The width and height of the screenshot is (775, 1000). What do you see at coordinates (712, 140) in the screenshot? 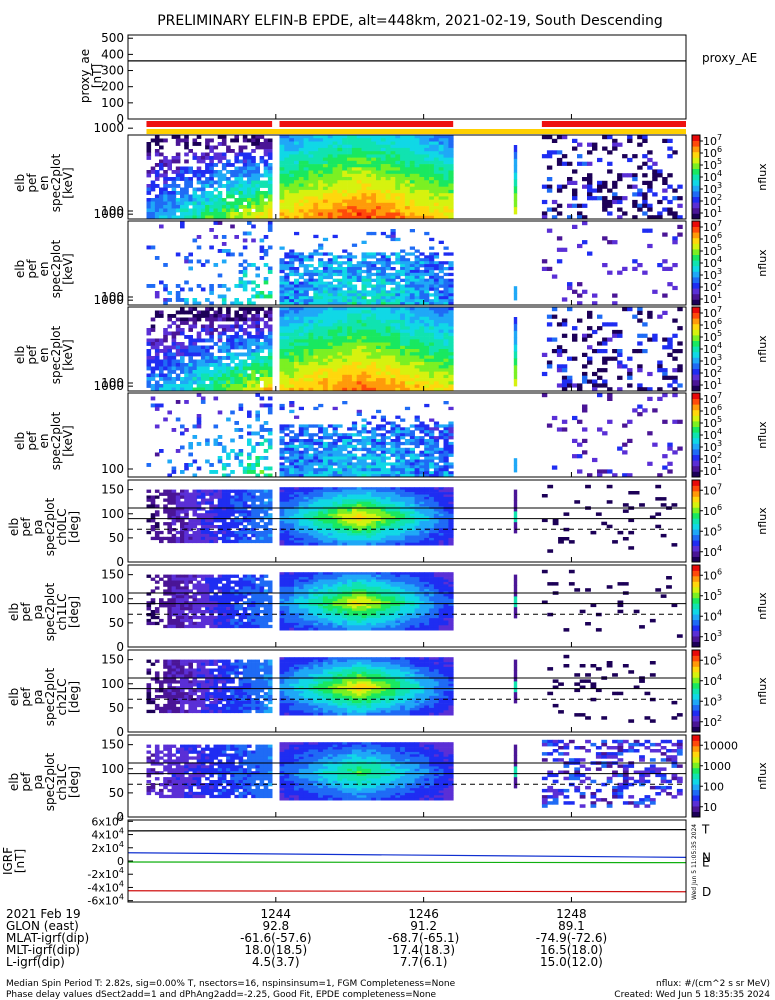
I see `colorbar-tick-label: 107` at bounding box center [712, 140].